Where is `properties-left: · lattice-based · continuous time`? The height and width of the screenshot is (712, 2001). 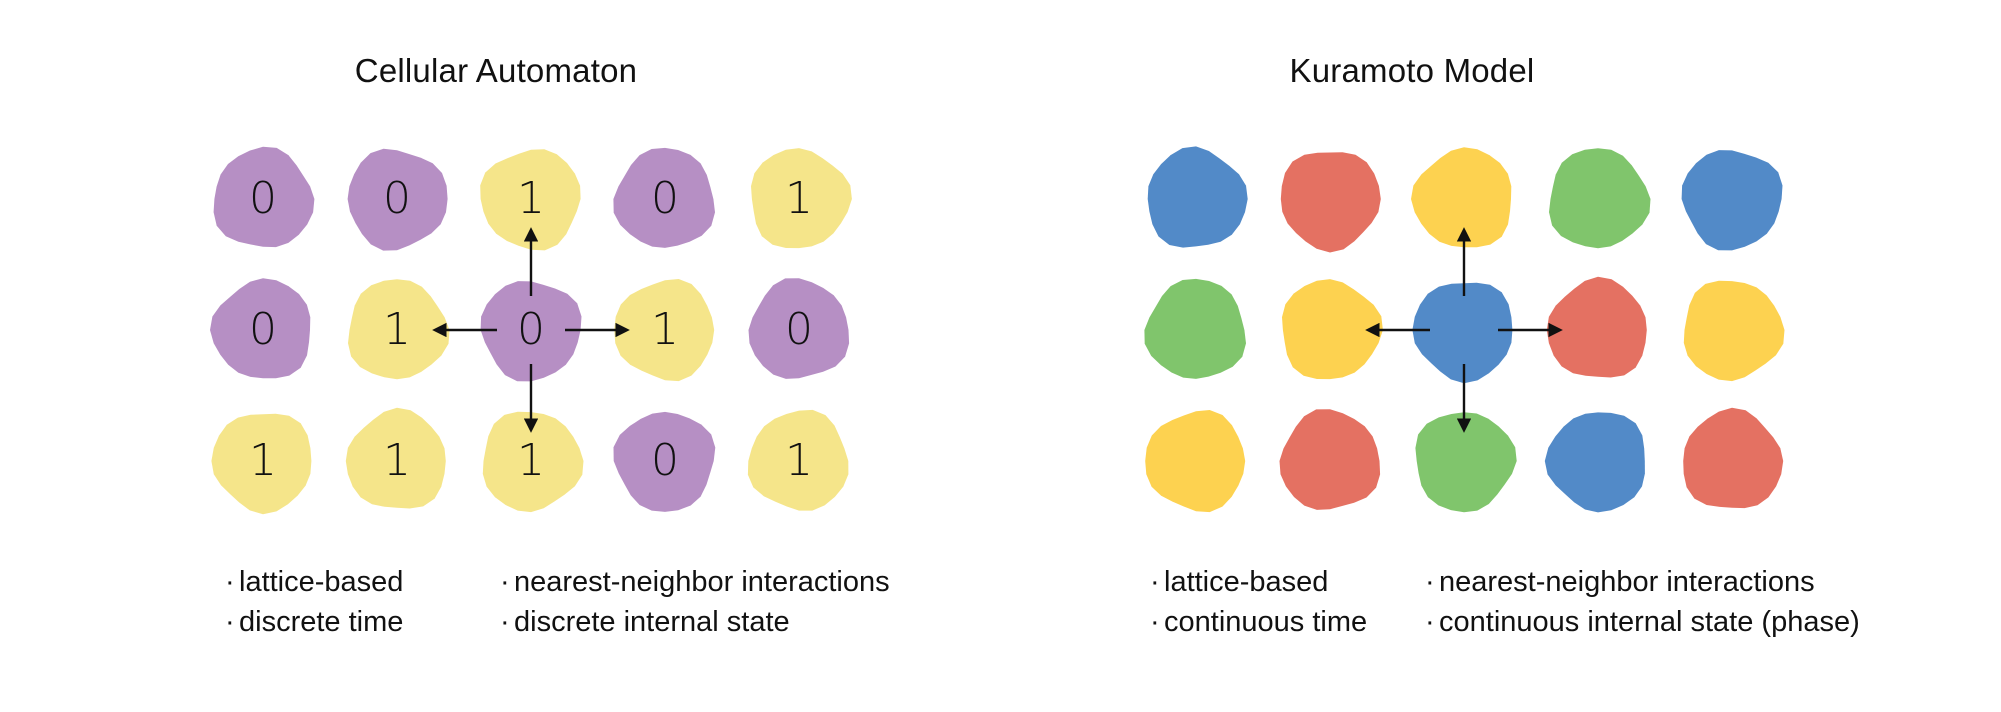
properties-left: · lattice-based · continuous time is located at coordinates (1258, 602).